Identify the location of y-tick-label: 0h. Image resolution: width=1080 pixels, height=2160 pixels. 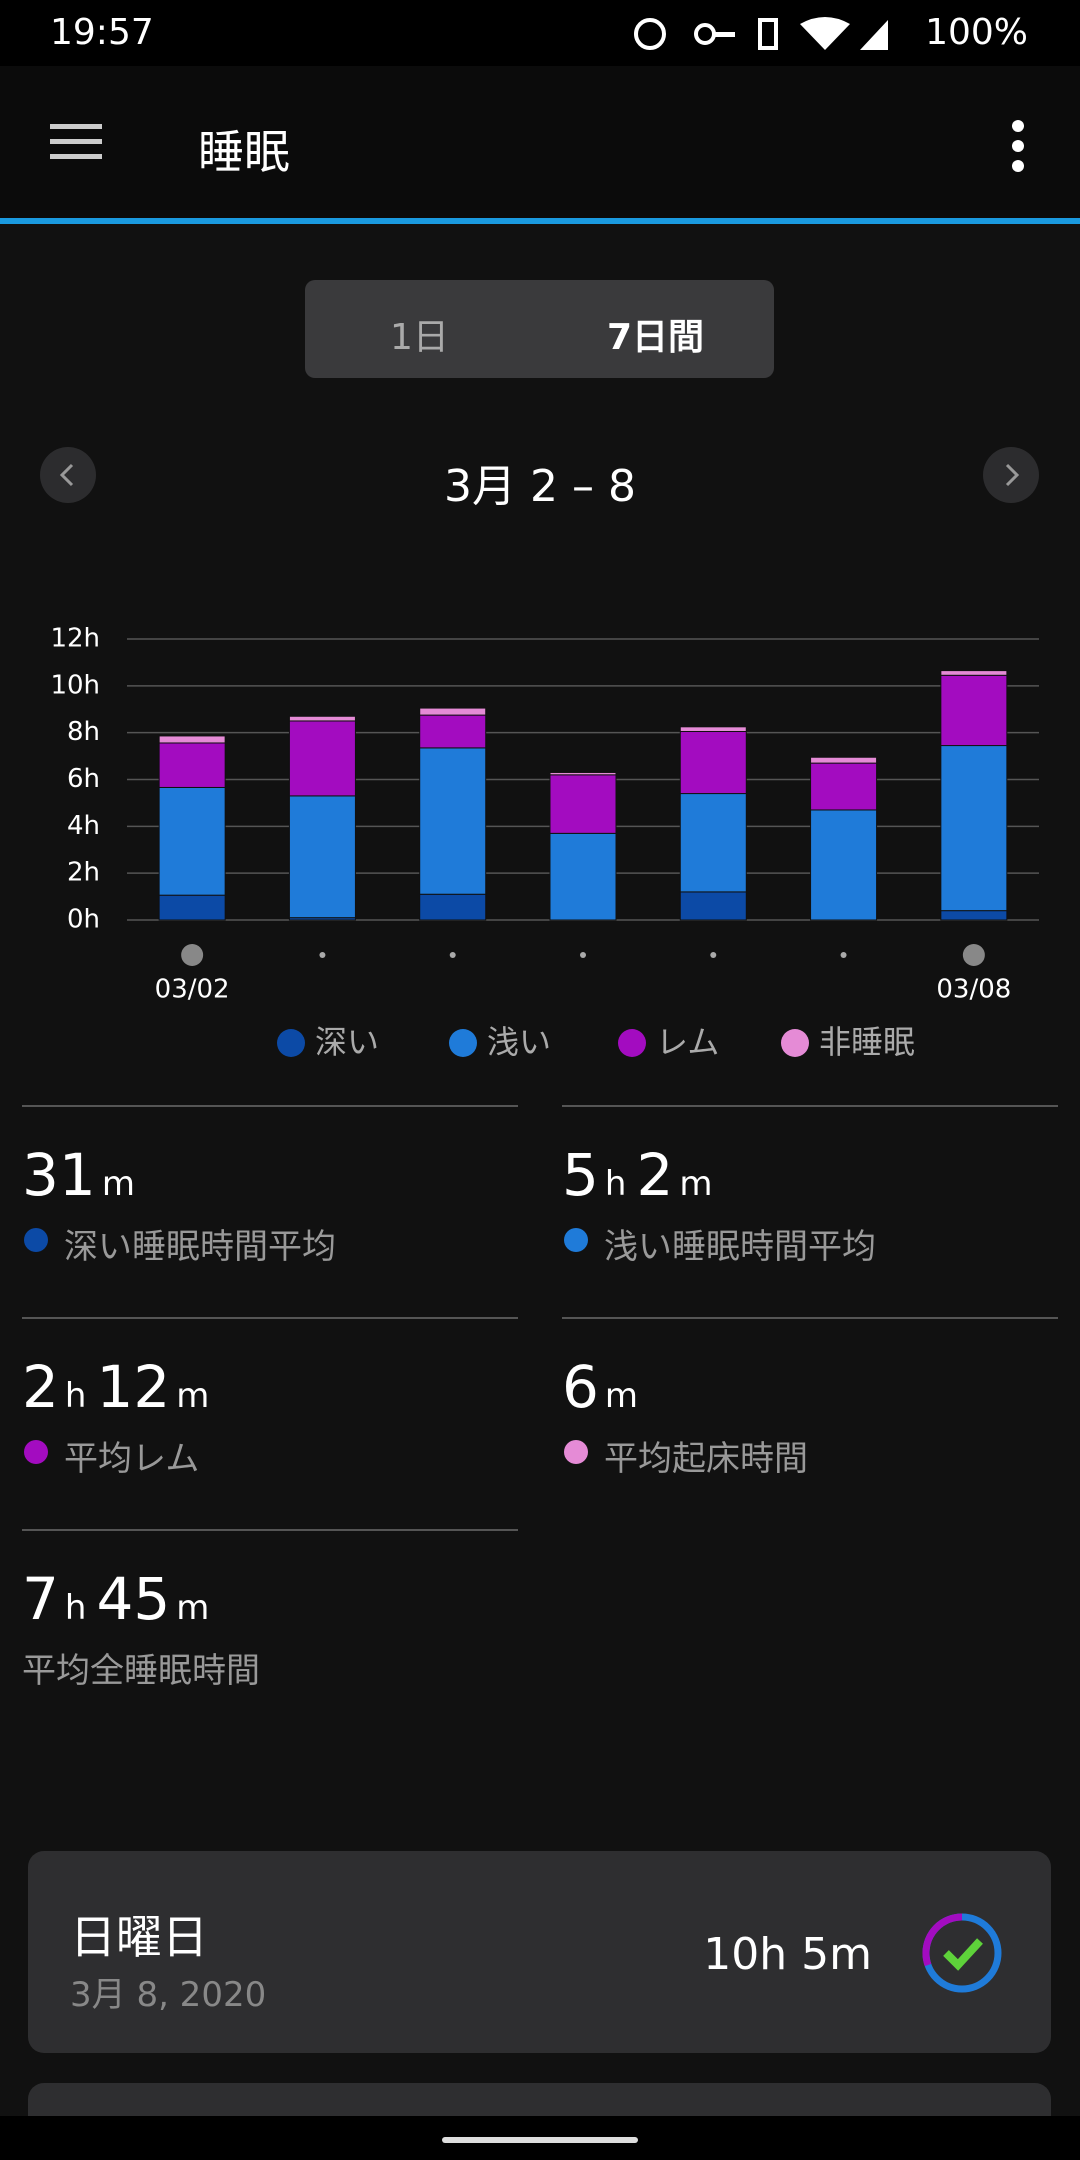
(83, 920).